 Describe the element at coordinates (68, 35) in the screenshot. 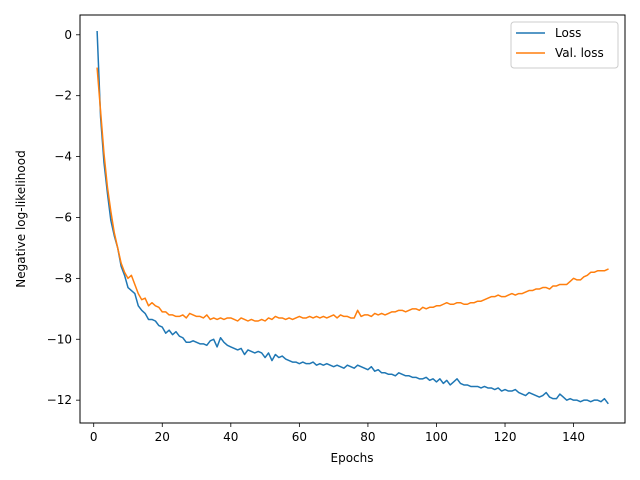

I see `y-tick-label: 0` at that location.